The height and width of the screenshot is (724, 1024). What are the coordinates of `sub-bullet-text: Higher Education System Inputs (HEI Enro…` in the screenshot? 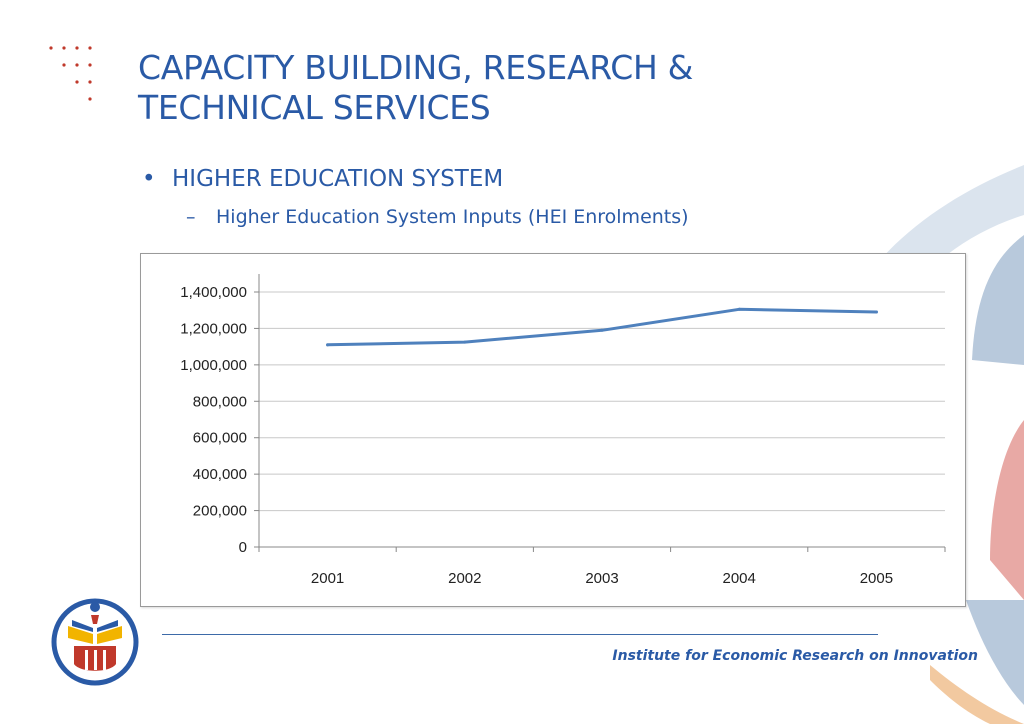 It's located at (452, 217).